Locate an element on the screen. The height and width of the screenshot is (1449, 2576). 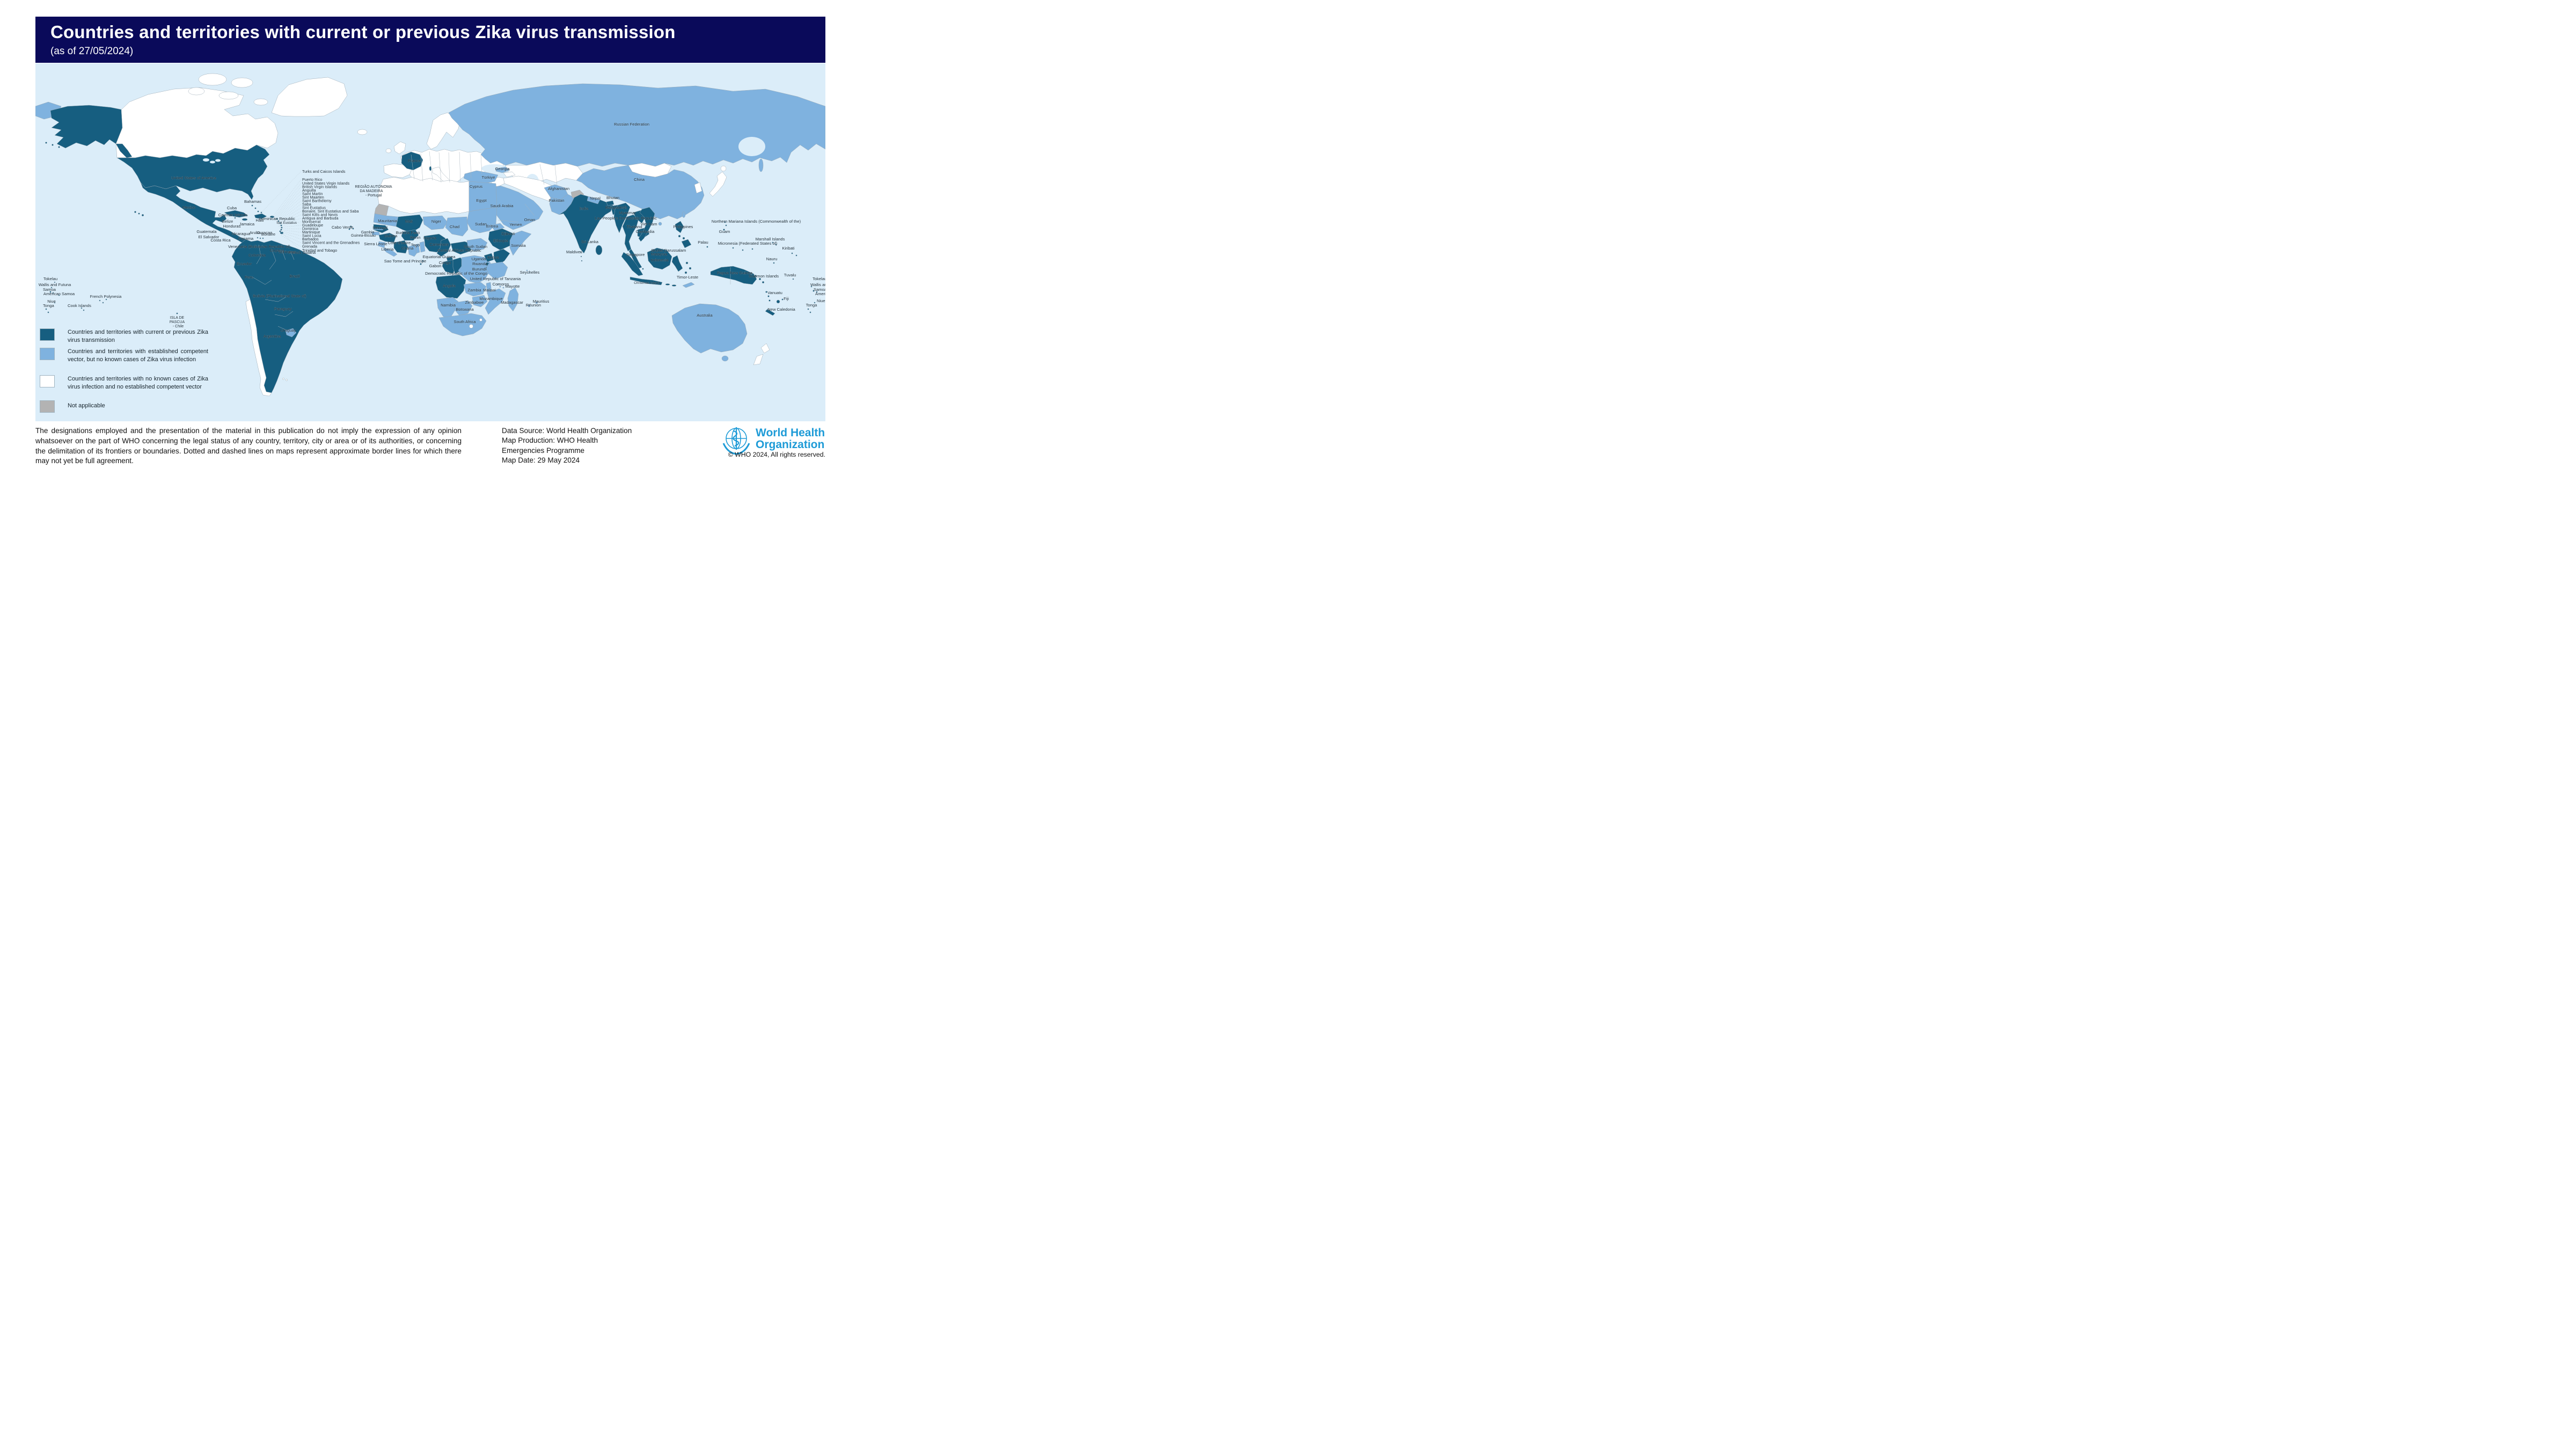
kiribati-island is located at coordinates (796, 255).